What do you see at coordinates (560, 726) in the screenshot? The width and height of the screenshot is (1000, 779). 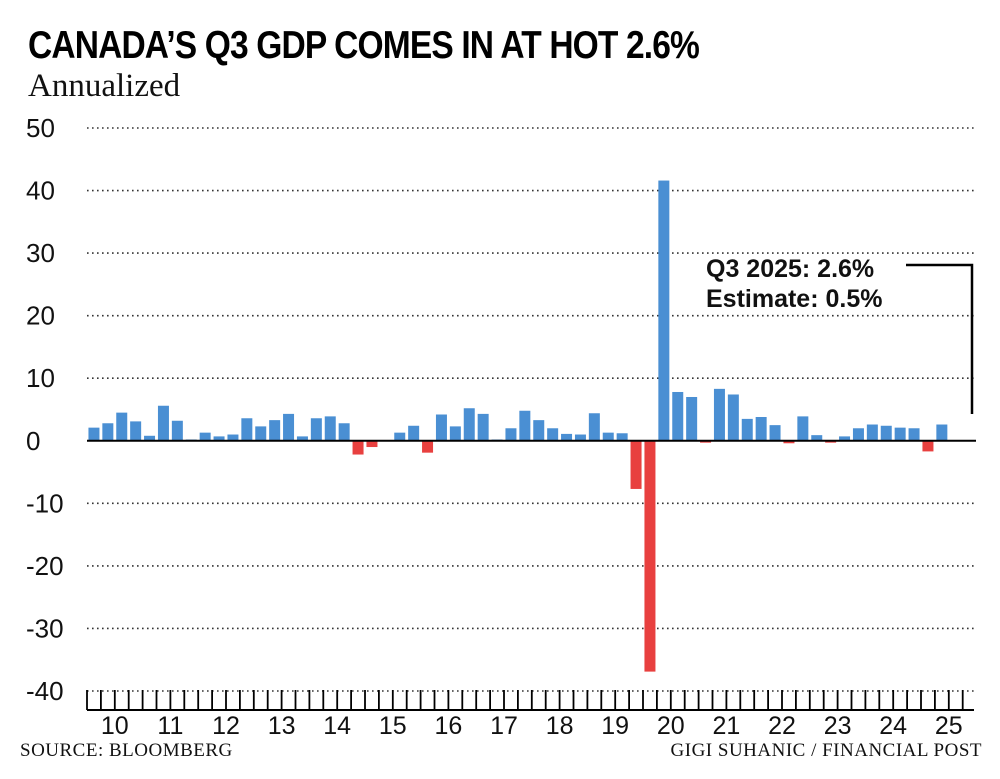 I see `x-tick-label: 18` at bounding box center [560, 726].